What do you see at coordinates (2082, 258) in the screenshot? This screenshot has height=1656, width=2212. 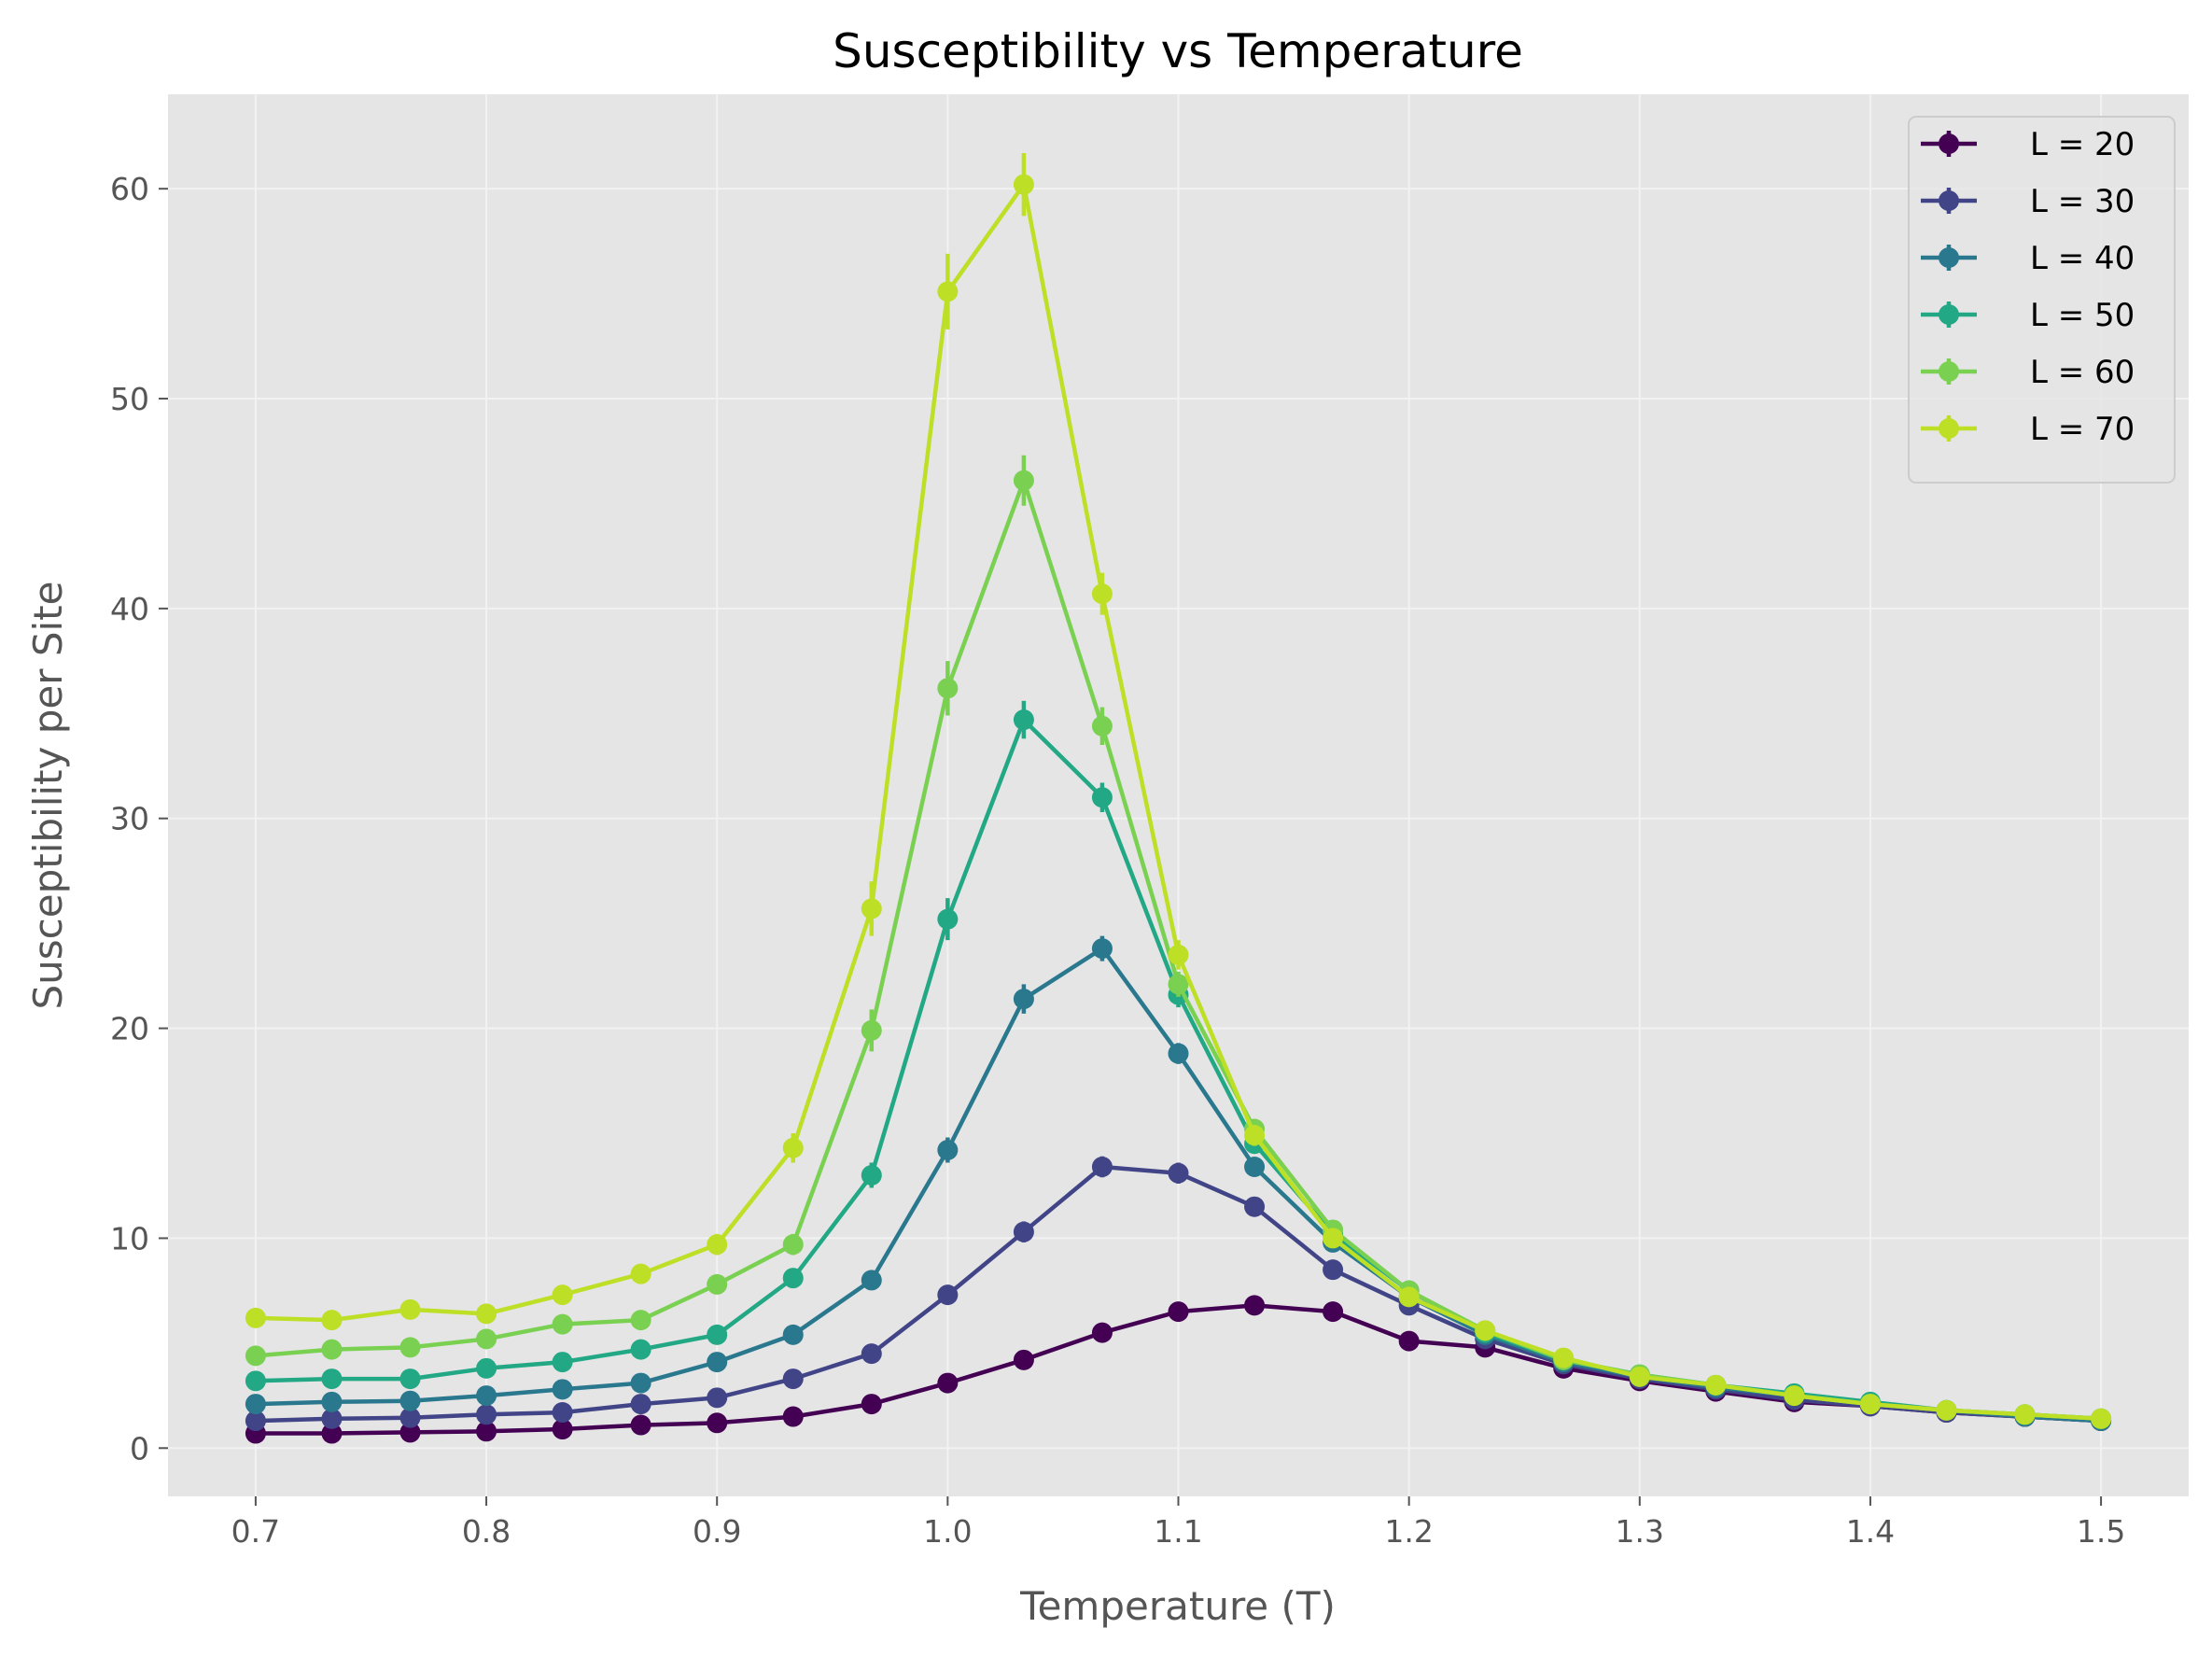 I see `legend-label: L = 40` at bounding box center [2082, 258].